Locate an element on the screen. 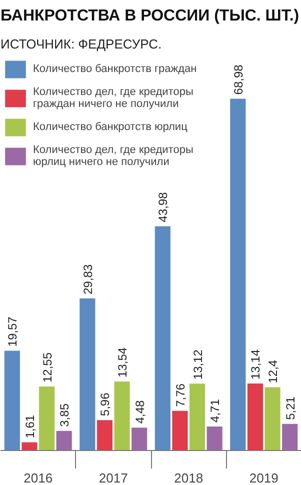 The height and width of the screenshot is (485, 301). data-label: 13,12 is located at coordinates (197, 364).